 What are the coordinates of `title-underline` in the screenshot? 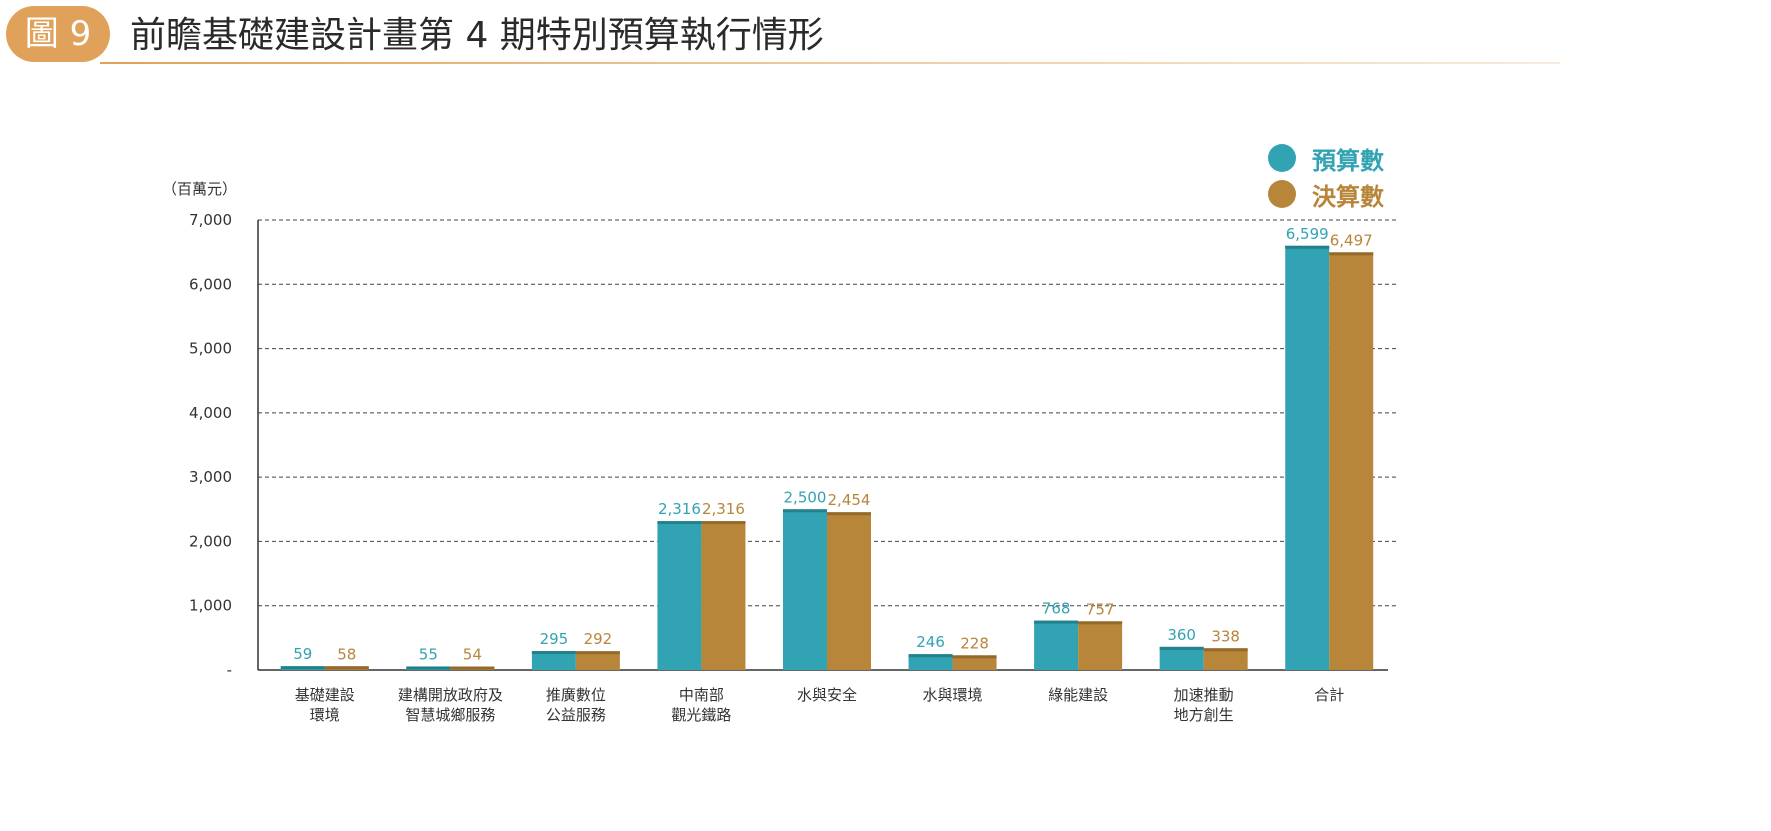 It's located at (830, 63).